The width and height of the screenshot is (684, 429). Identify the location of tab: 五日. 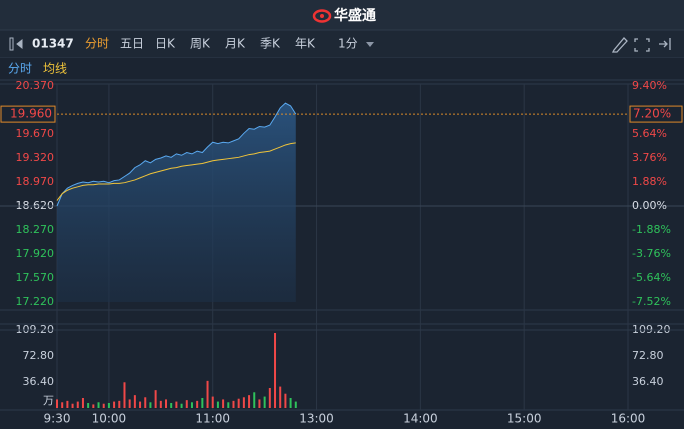
(132, 44).